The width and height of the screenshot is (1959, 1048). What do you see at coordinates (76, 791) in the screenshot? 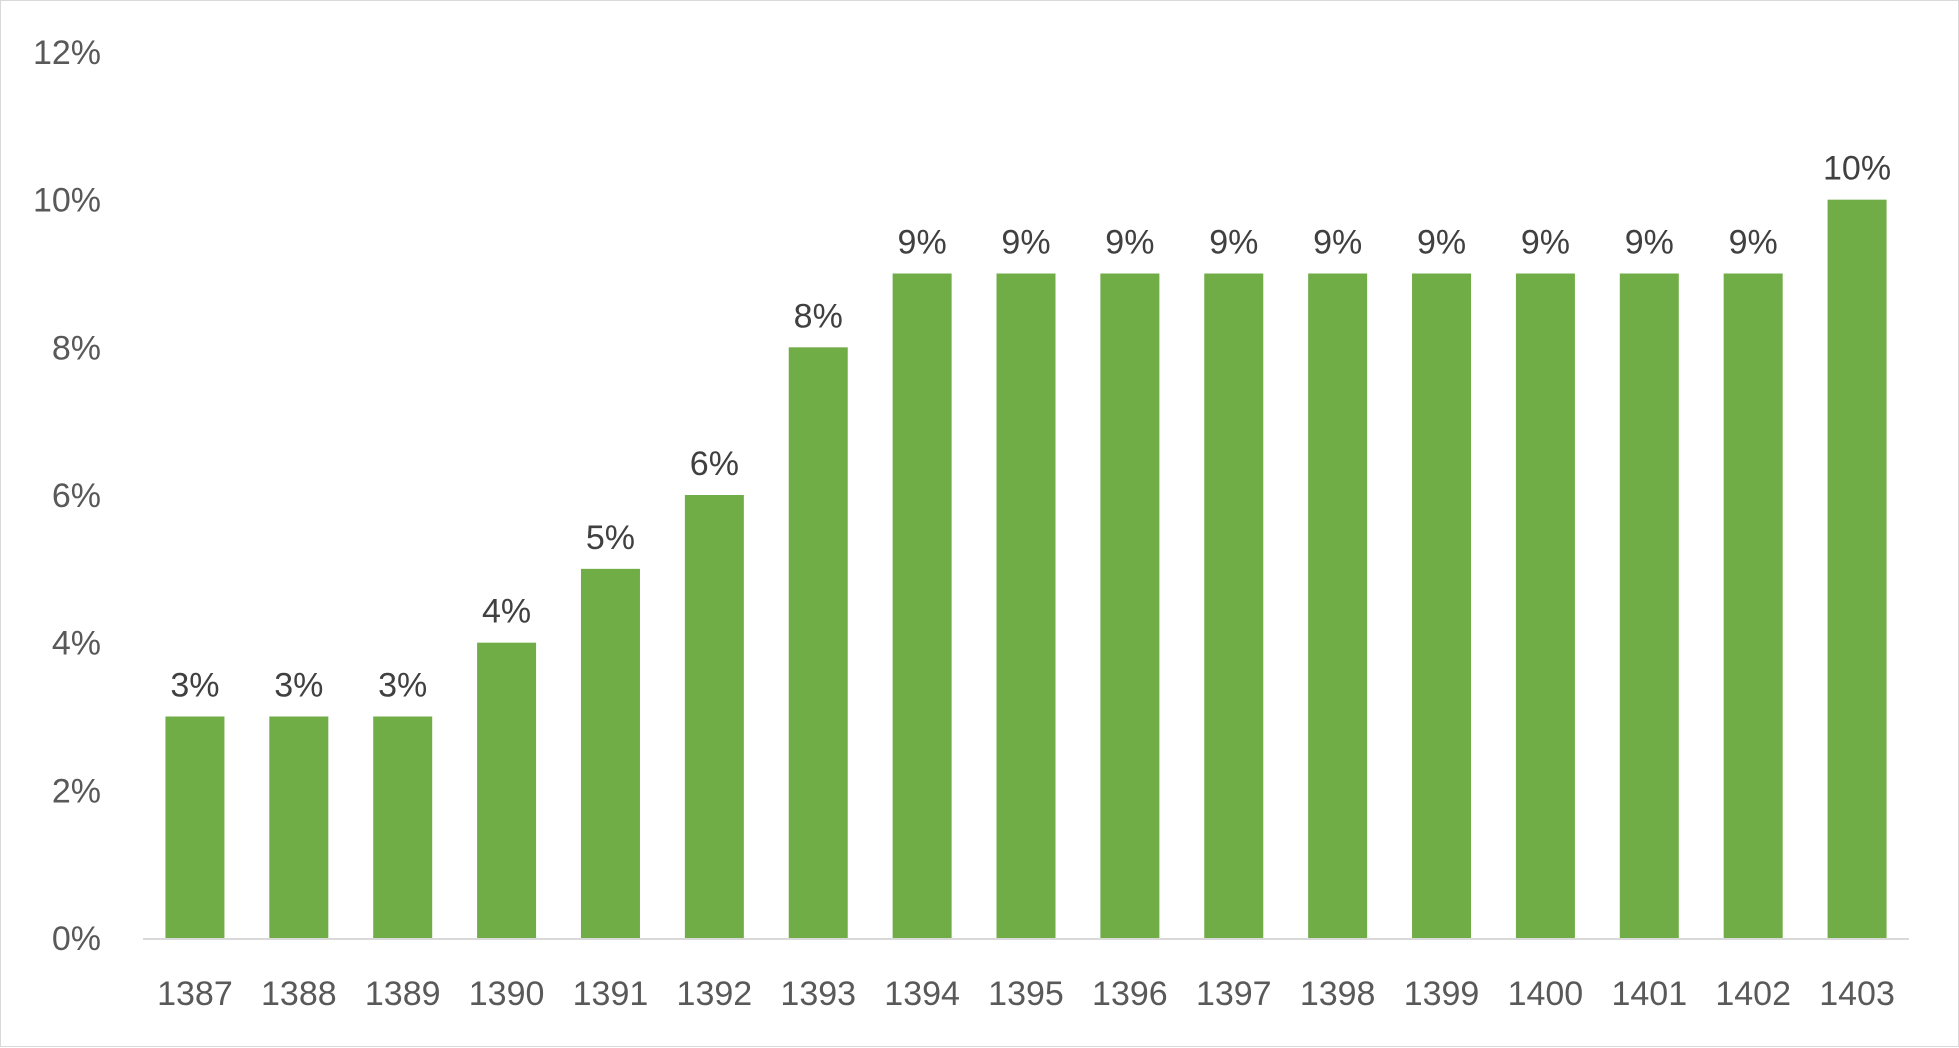
I see `y-tick-label: 2%` at bounding box center [76, 791].